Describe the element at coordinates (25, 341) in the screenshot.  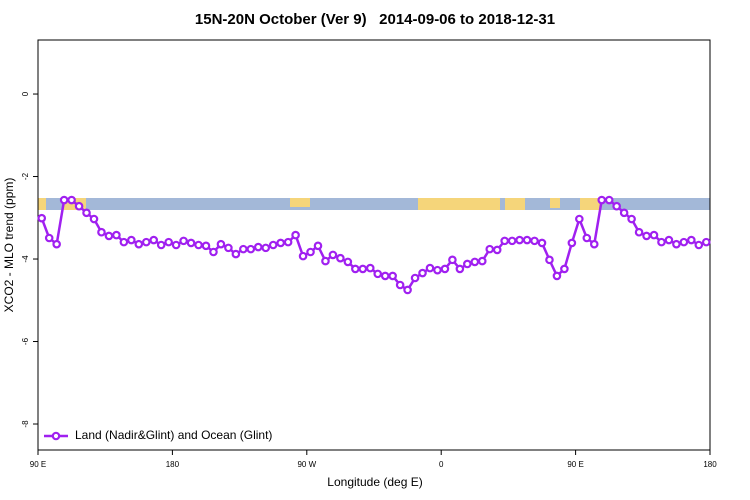
I see `y-tick-label: -6` at that location.